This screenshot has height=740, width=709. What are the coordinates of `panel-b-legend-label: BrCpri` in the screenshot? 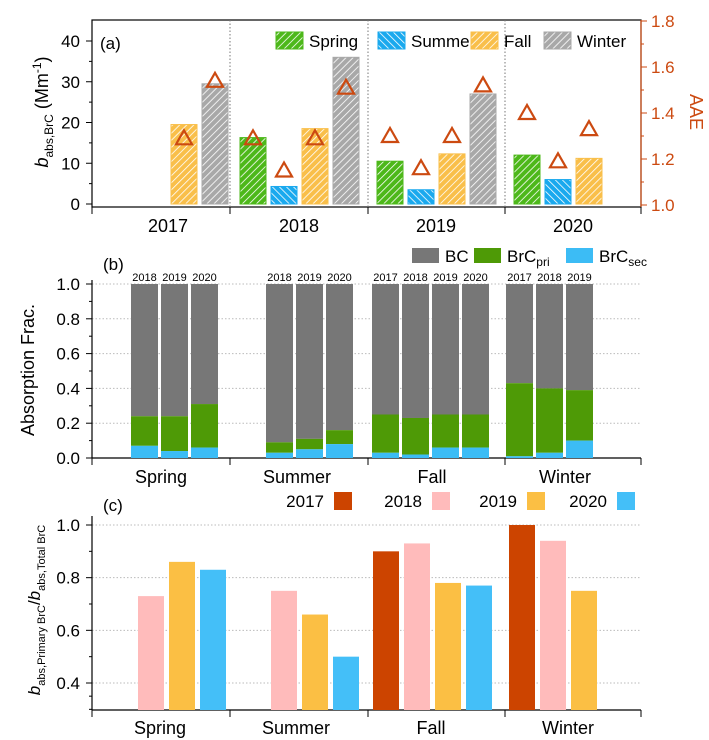 It's located at (528, 258).